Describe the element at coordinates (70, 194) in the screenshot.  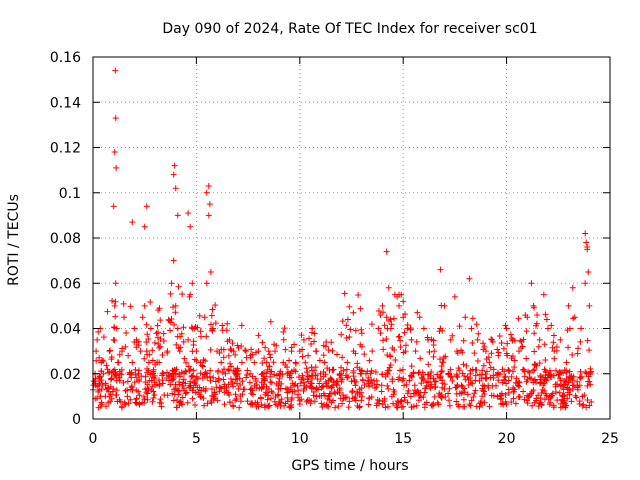
I see `y-tick-label: 0.1` at that location.